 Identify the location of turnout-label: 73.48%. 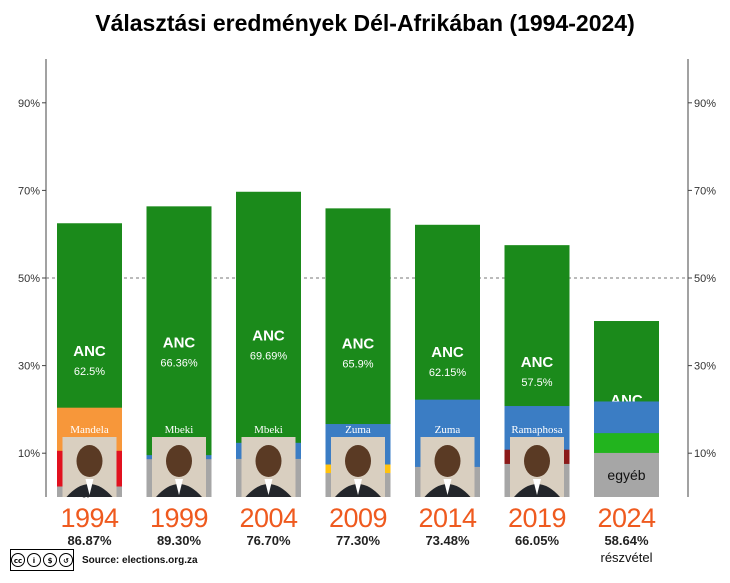
(447, 540).